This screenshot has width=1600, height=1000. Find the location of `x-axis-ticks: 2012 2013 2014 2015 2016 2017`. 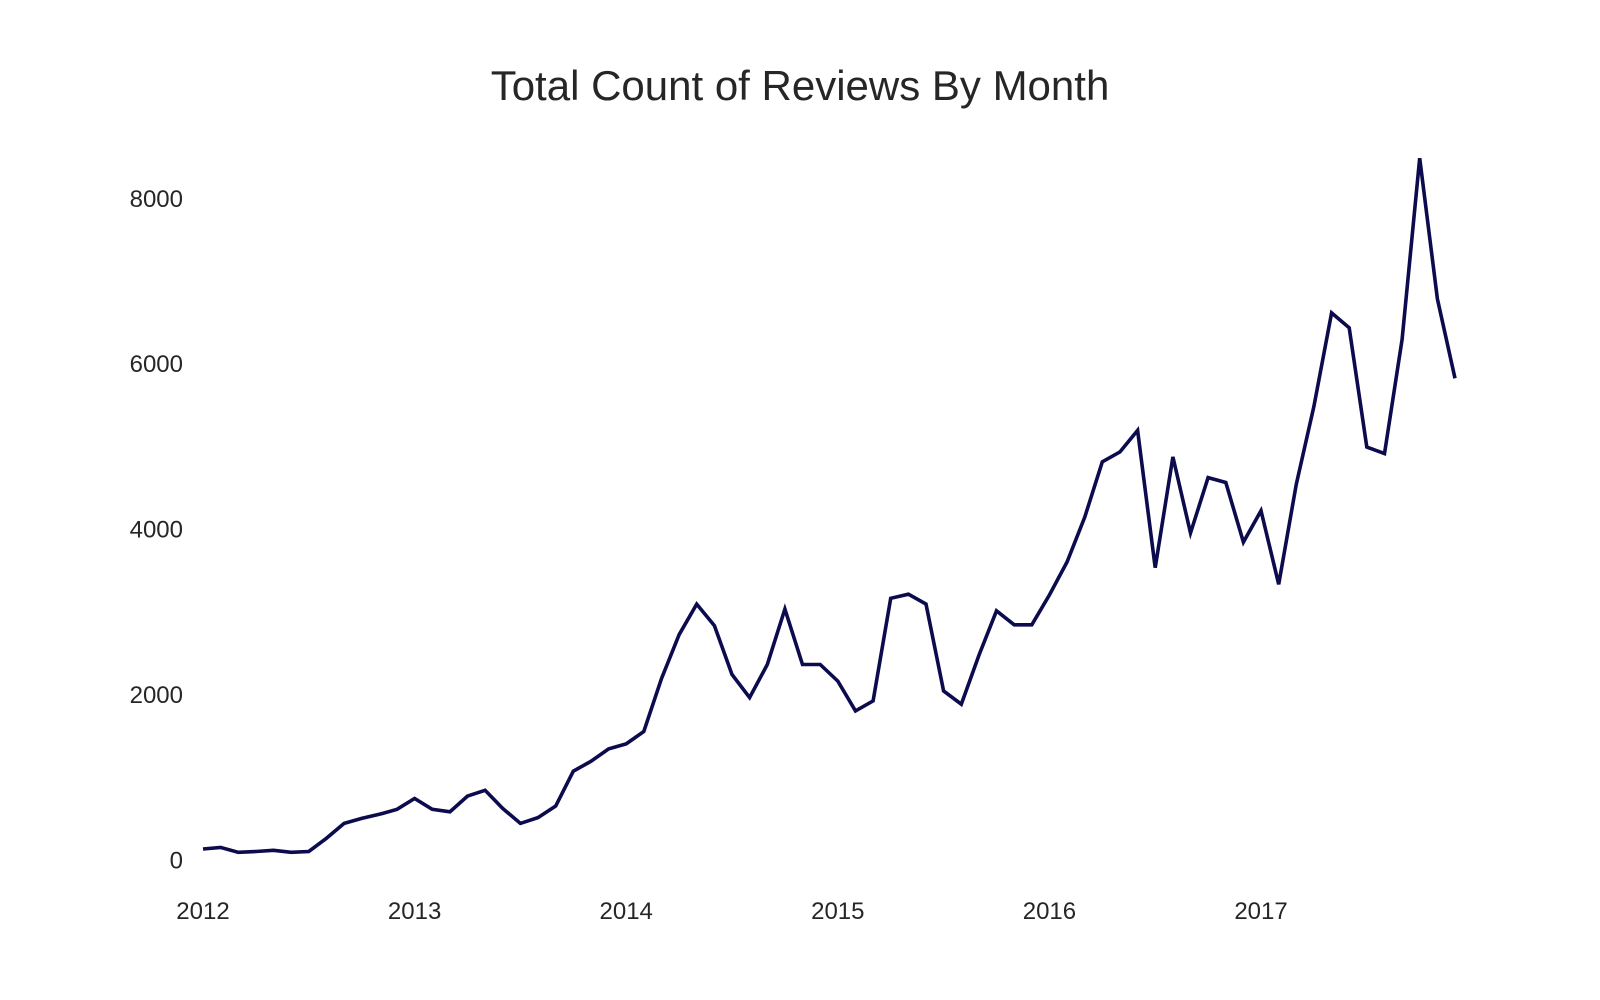

x-axis-ticks: 2012 2013 2014 2015 2016 2017 is located at coordinates (731, 911).